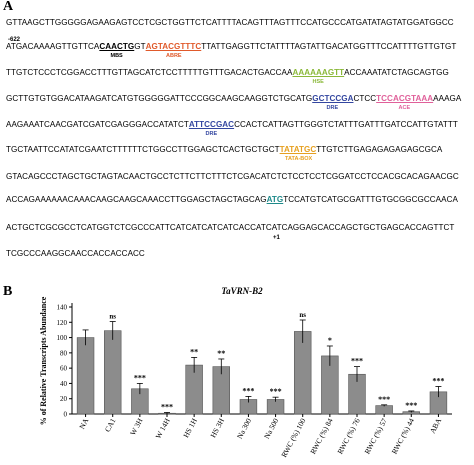 The width and height of the screenshot is (474, 465). Describe the element at coordinates (117, 46) in the screenshot. I see `cis-element-motif: CAACTG` at that location.